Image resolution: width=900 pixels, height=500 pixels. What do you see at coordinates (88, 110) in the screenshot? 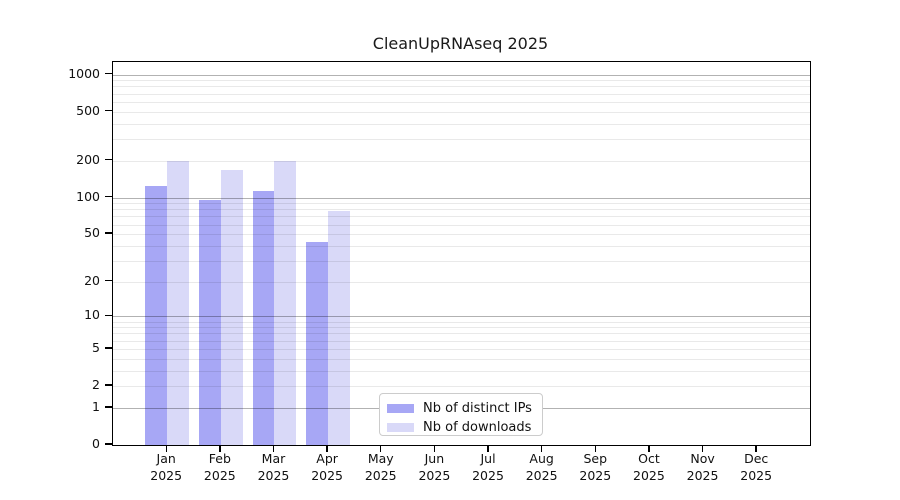
I see `y-tick-label: 500` at bounding box center [88, 110].